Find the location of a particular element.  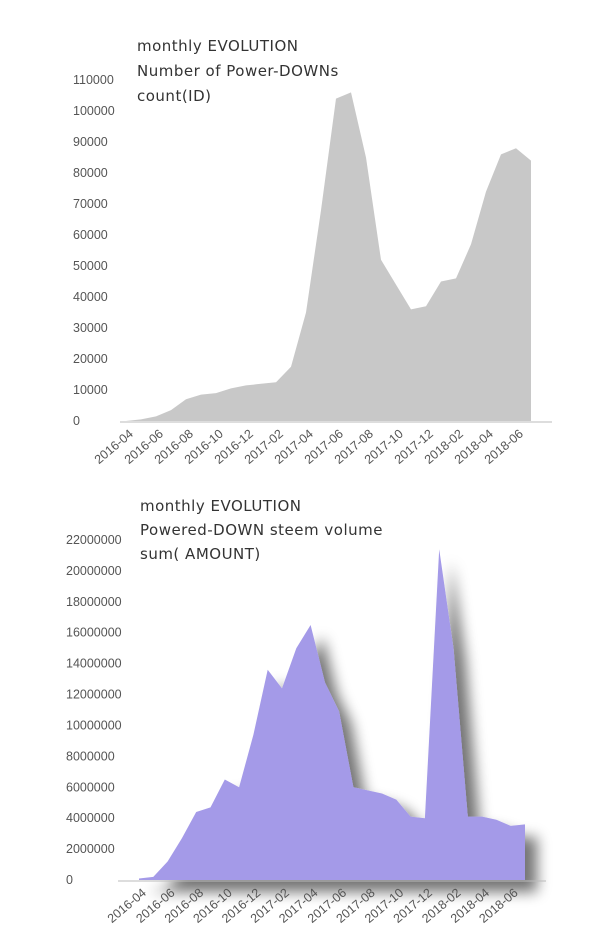

y-tick-label: 16000000 is located at coordinates (94, 633).